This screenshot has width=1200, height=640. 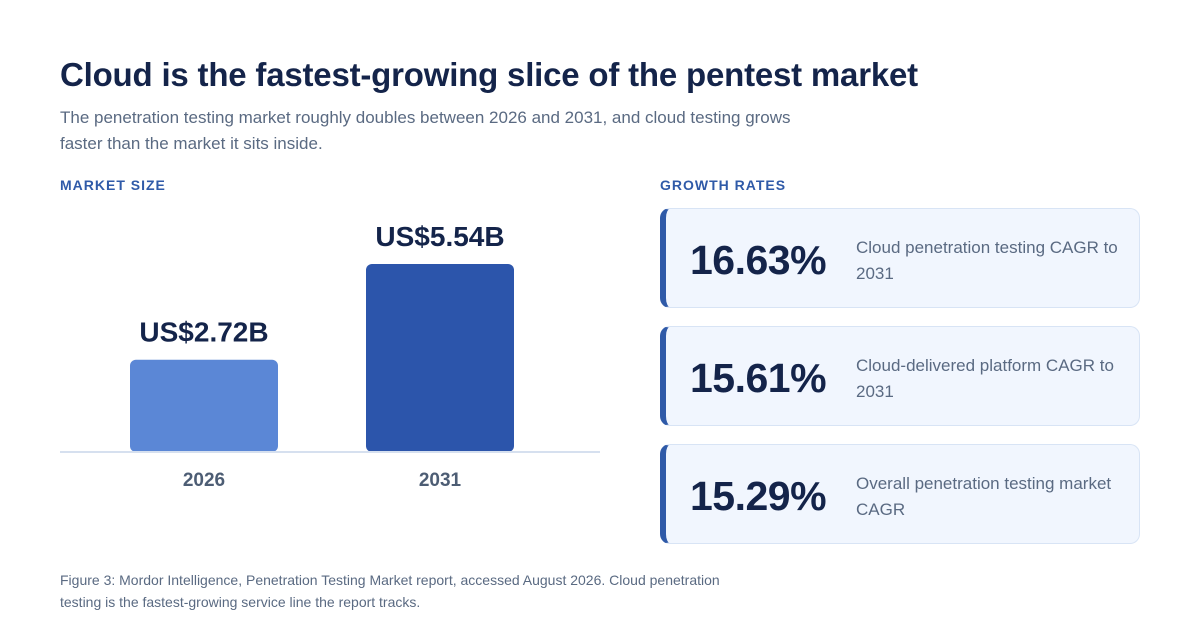 What do you see at coordinates (723, 185) in the screenshot?
I see `growth-rates-label: GROWTH RATES` at bounding box center [723, 185].